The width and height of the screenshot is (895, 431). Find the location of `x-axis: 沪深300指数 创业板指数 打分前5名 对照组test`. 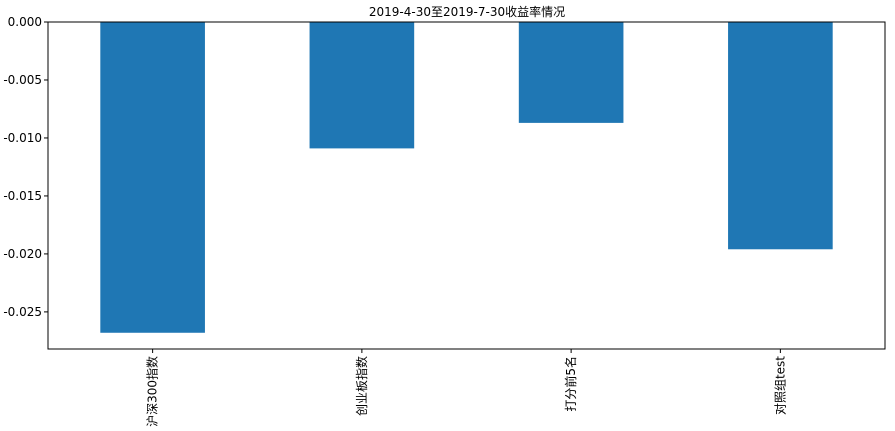

x-axis: 沪深300指数 创业板指数 打分前5名 对照组test is located at coordinates (466, 388).